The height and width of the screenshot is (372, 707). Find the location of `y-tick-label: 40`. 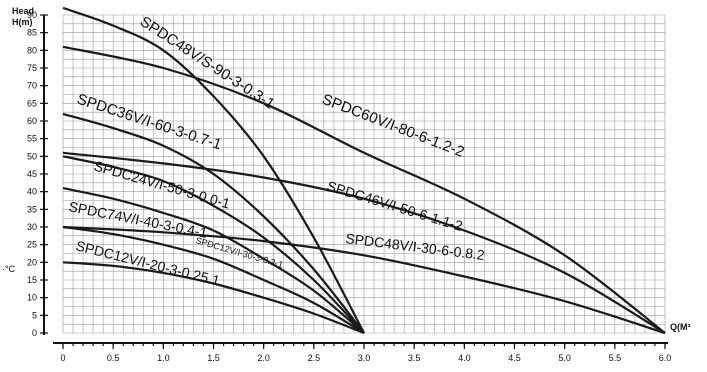

y-tick-label: 40 is located at coordinates (32, 192).